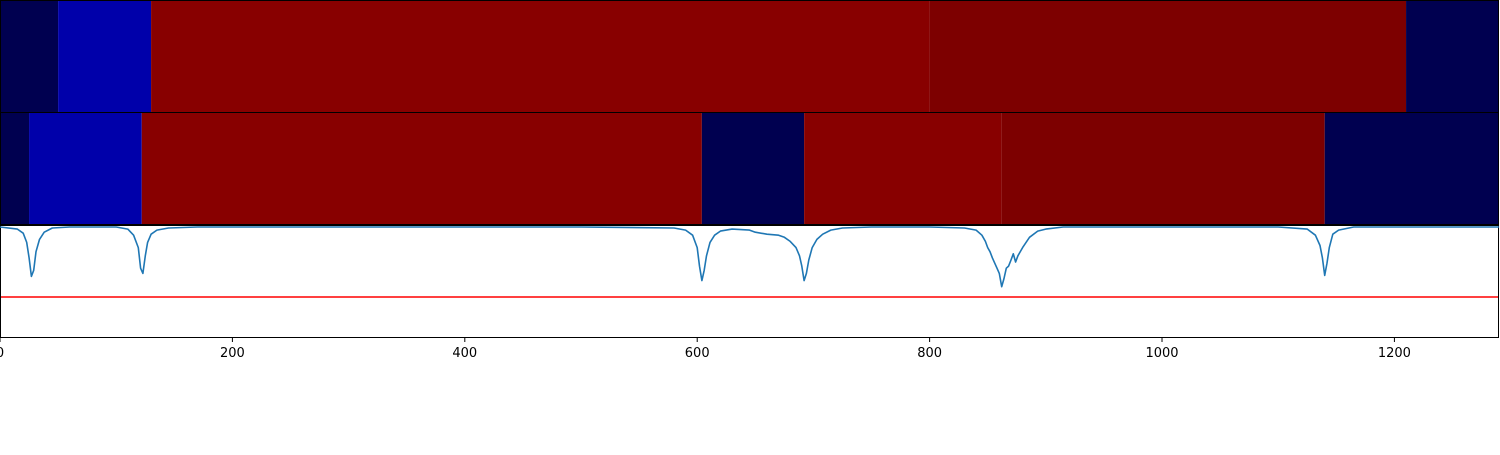  I want to click on x-tick-label-5: 1000, so click(1161, 353).